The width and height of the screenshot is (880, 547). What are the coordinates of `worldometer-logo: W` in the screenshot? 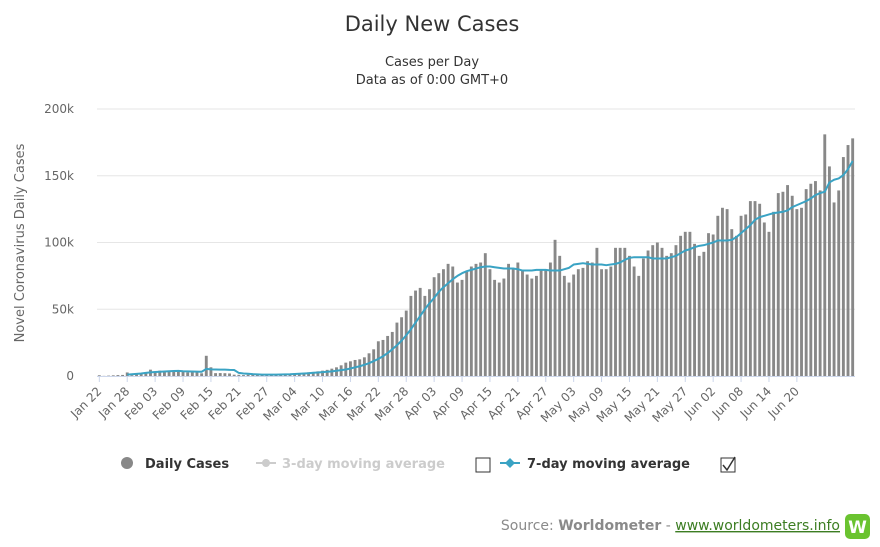 It's located at (857, 526).